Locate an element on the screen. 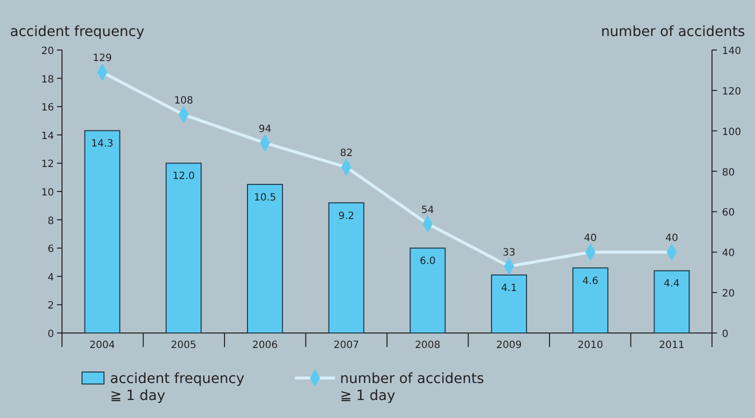 The width and height of the screenshot is (755, 418). y2-tick-label: 80 is located at coordinates (728, 172).